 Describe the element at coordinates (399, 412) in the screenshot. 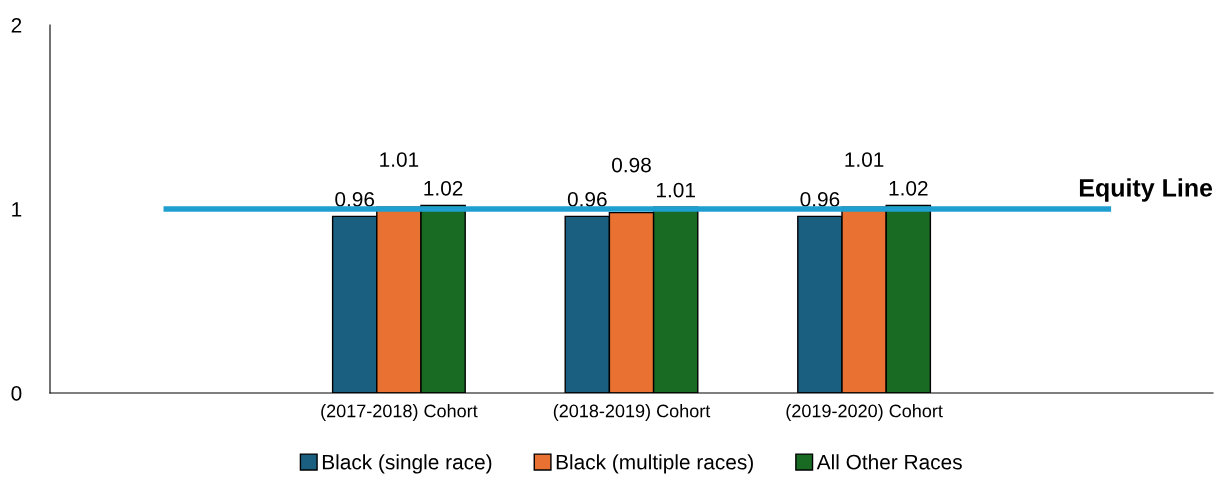

I see `x-tick-label: (2017-2018) Cohort` at that location.